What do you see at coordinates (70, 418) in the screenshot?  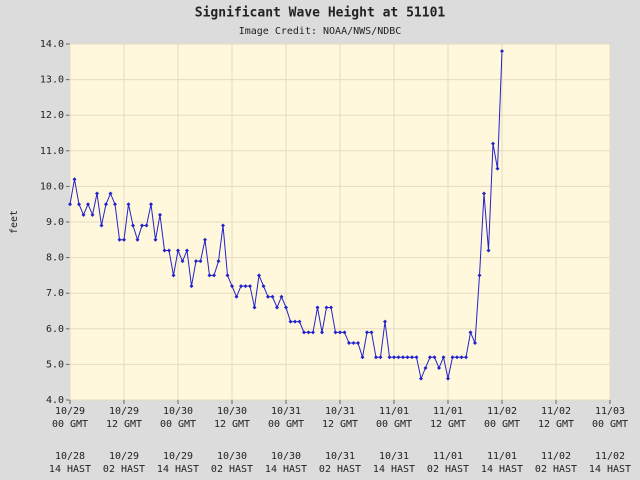 I see `x-tick-label: 10/29 00 GMT` at bounding box center [70, 418].